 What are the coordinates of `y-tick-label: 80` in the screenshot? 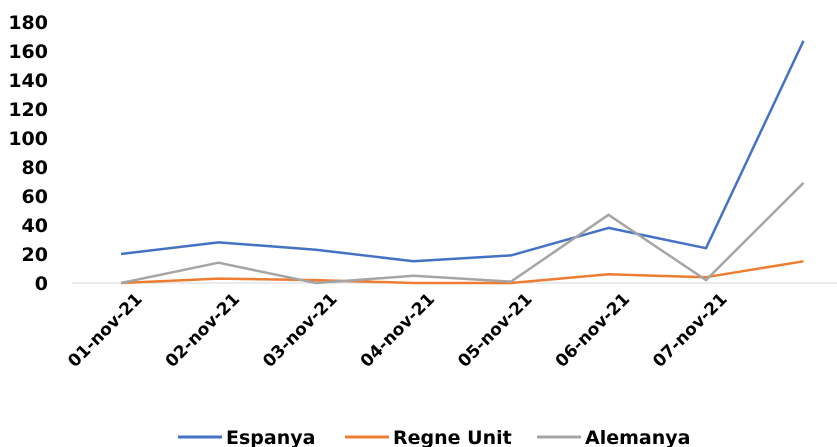 It's located at (35, 168).